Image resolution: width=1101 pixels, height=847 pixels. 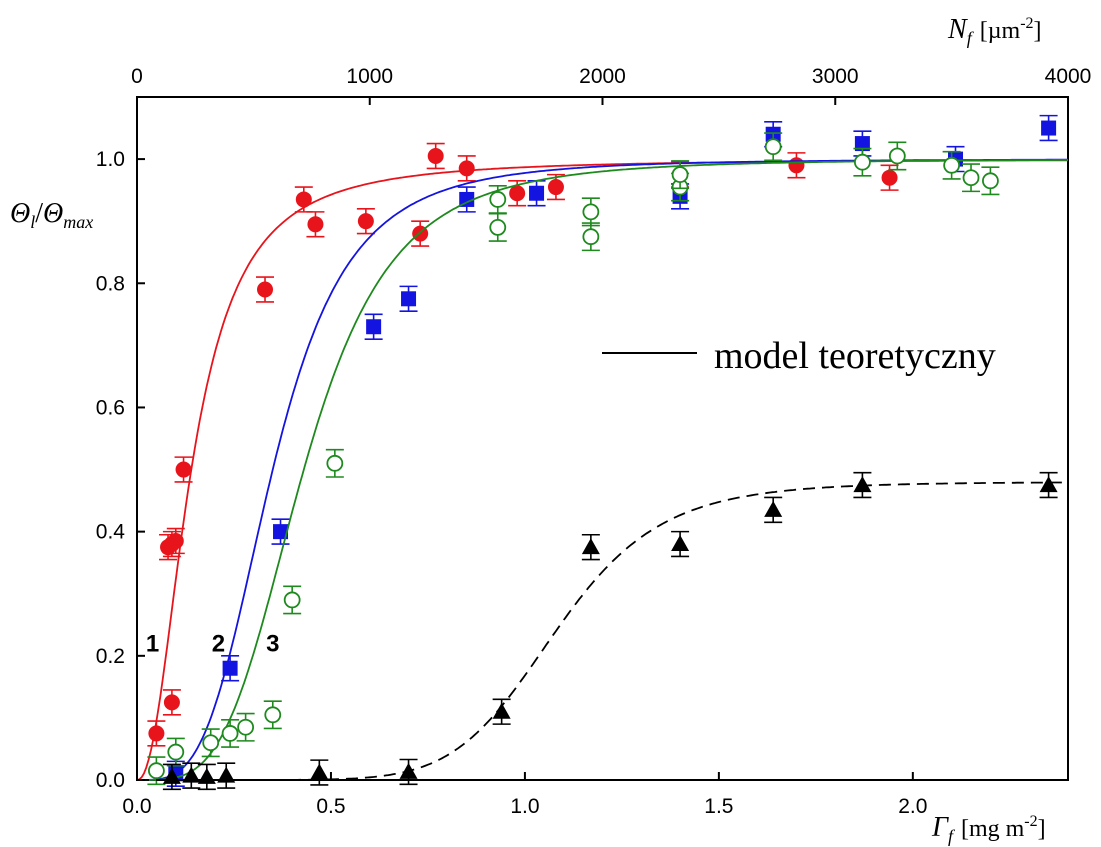 What do you see at coordinates (524, 806) in the screenshot?
I see `x-bottom-tick-label: 1.0` at bounding box center [524, 806].